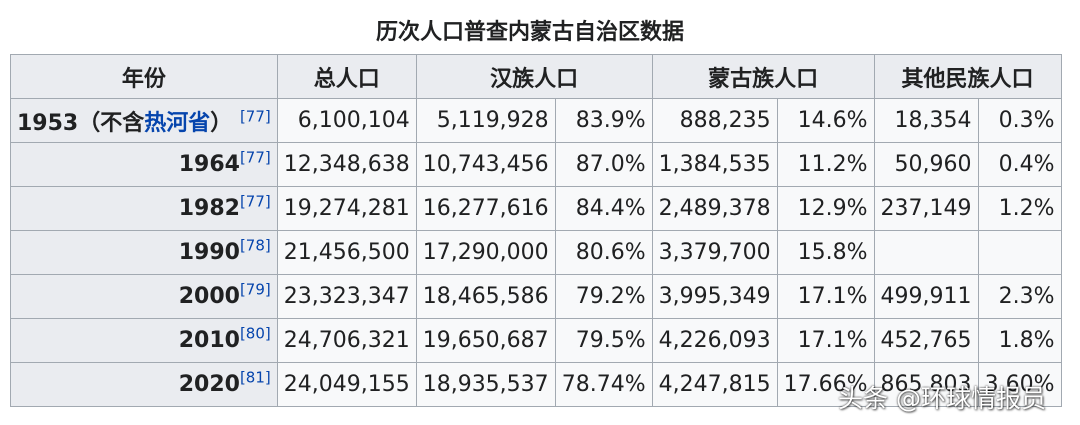 This screenshot has height=425, width=1080. Describe the element at coordinates (144, 384) in the screenshot. I see `year-cell: 2020[81]` at that location.